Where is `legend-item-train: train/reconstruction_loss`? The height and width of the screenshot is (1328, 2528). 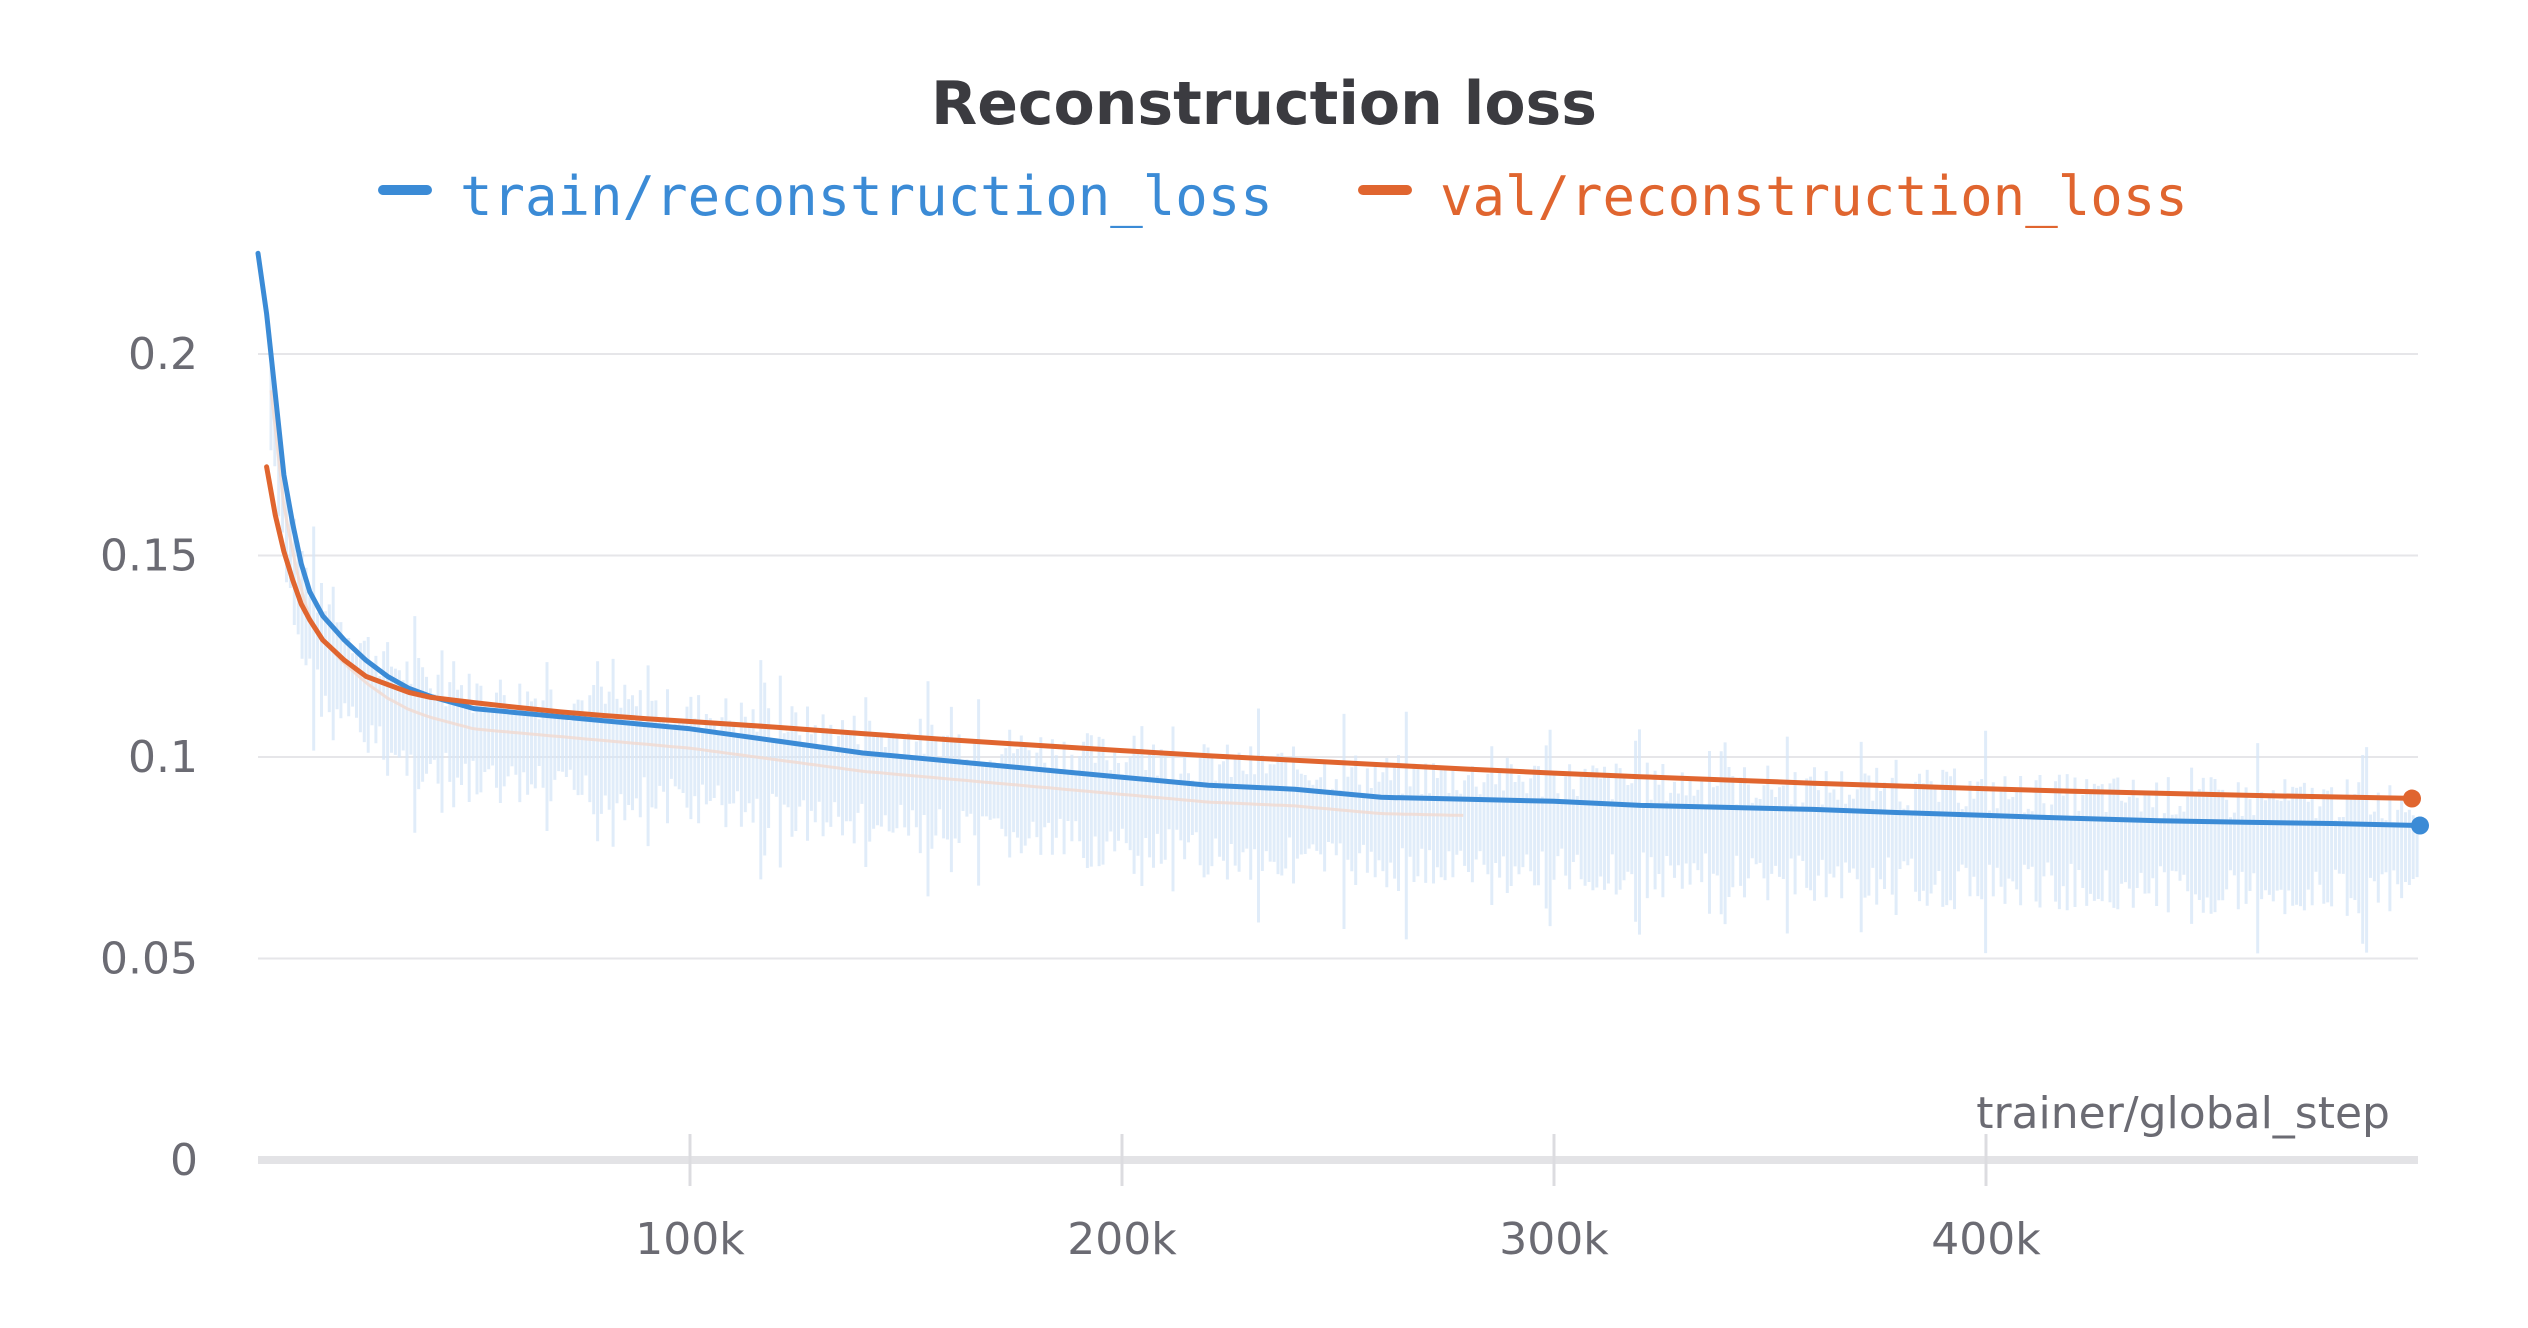
legend-item-train: train/reconstruction_loss is located at coordinates (825, 196).